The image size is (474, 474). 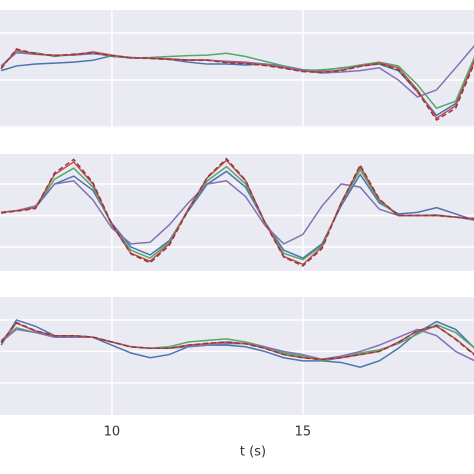 What do you see at coordinates (253, 452) in the screenshot?
I see `x-axis-label: t (s)` at bounding box center [253, 452].